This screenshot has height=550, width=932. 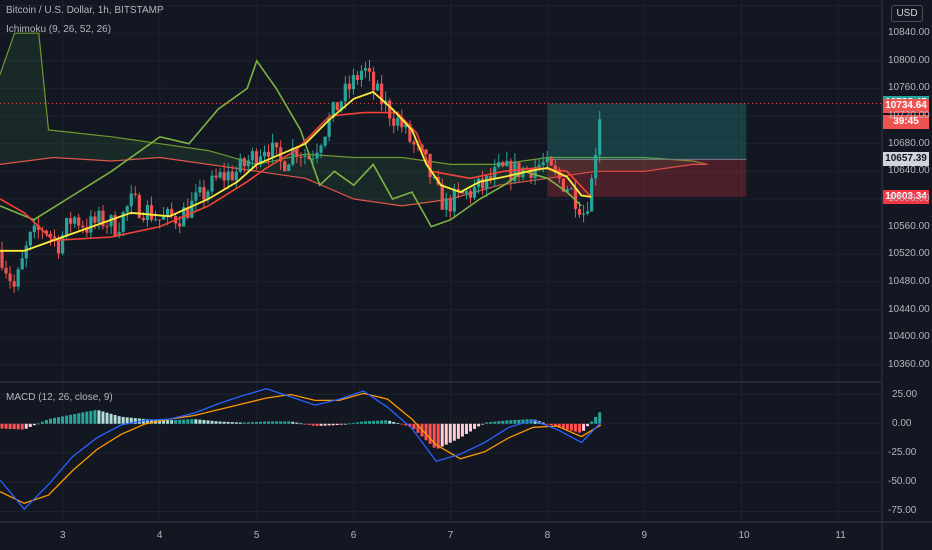 I want to click on x-tick-label: 7, so click(x=450, y=535).